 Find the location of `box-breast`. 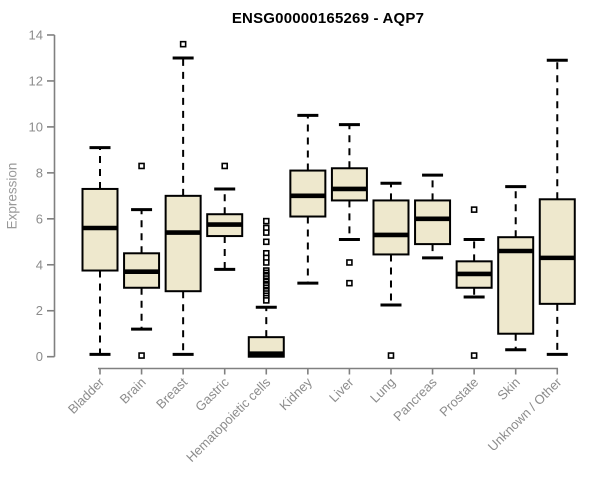

box-breast is located at coordinates (183, 198).